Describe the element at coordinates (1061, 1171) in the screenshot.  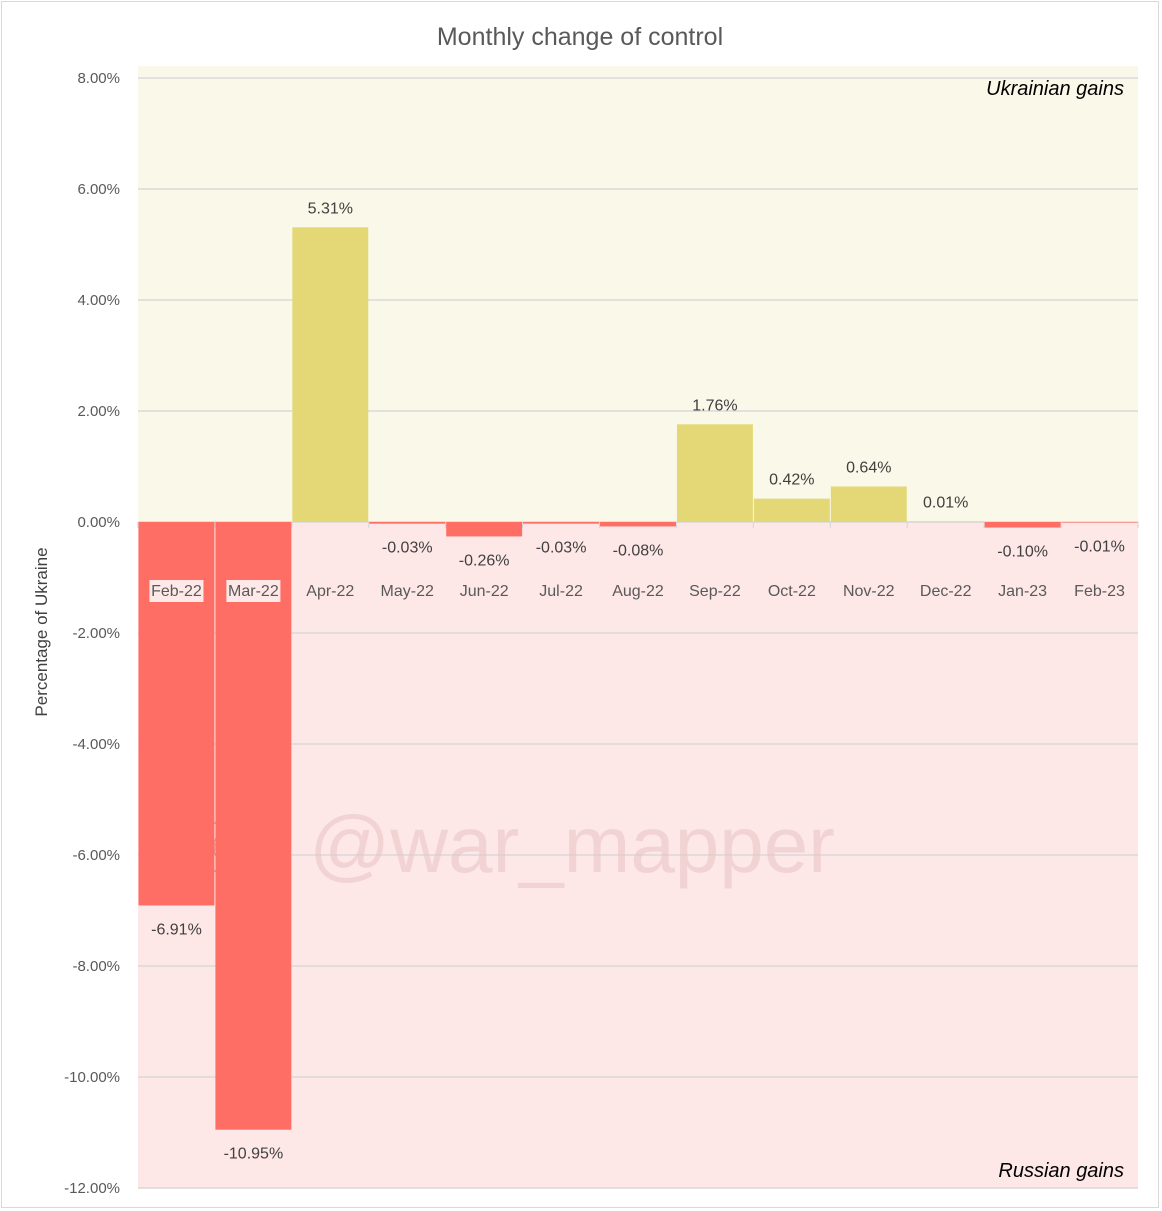
I see `russian-gains-label: Russian gains` at that location.